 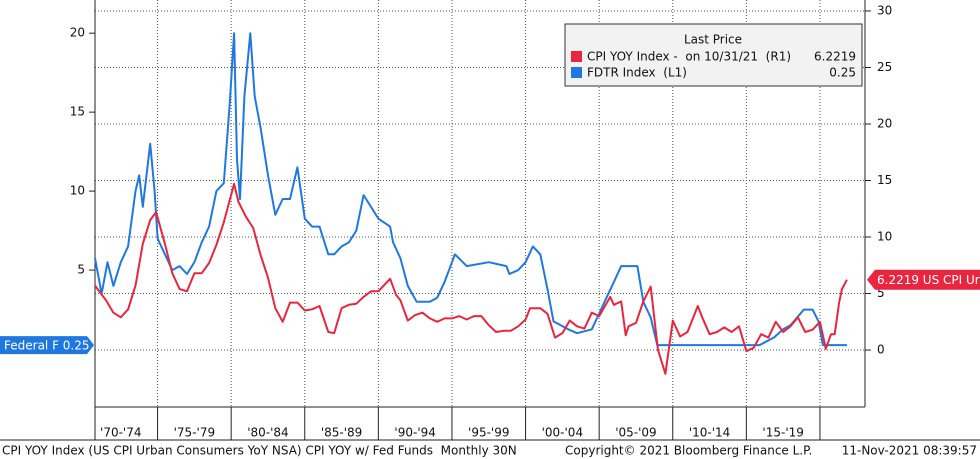 What do you see at coordinates (414, 433) in the screenshot?
I see `x-tick-label: '90-'94` at bounding box center [414, 433].